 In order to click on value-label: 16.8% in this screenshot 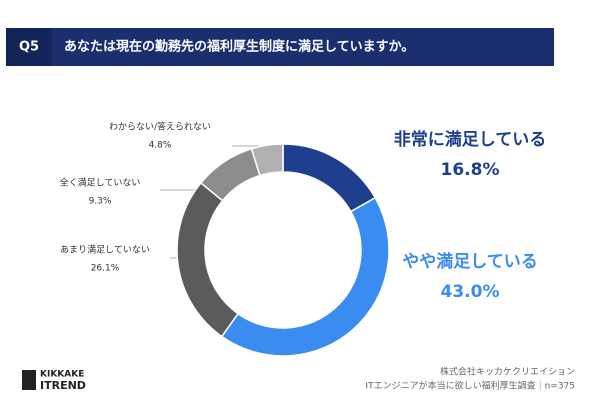, I will do `click(470, 170)`.